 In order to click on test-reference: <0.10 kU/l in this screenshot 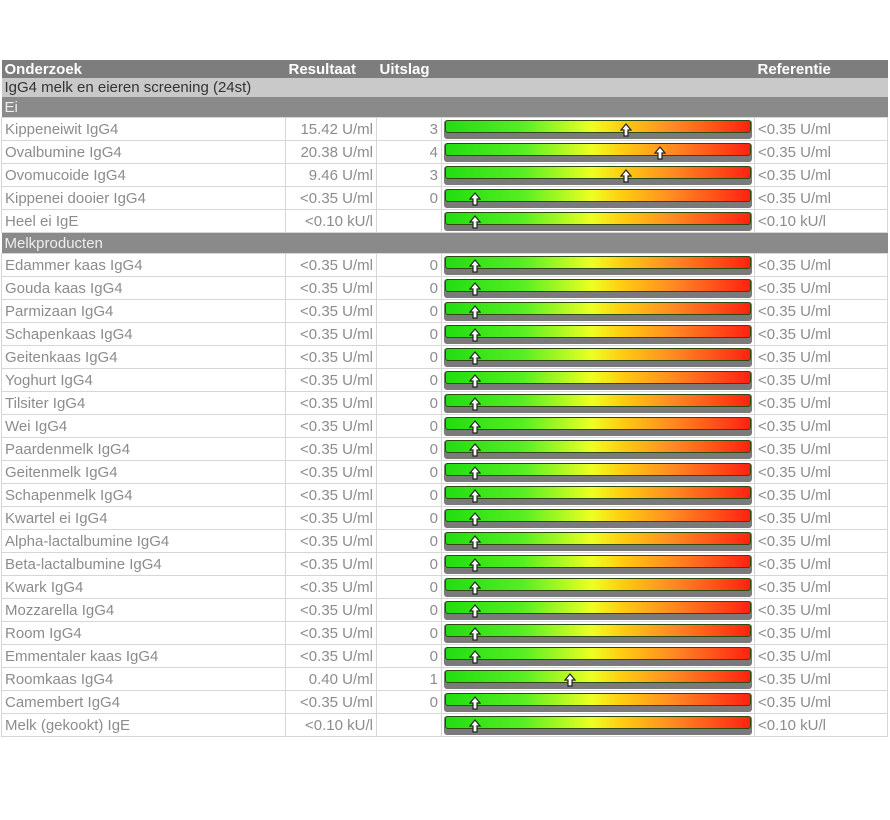, I will do `click(821, 221)`.